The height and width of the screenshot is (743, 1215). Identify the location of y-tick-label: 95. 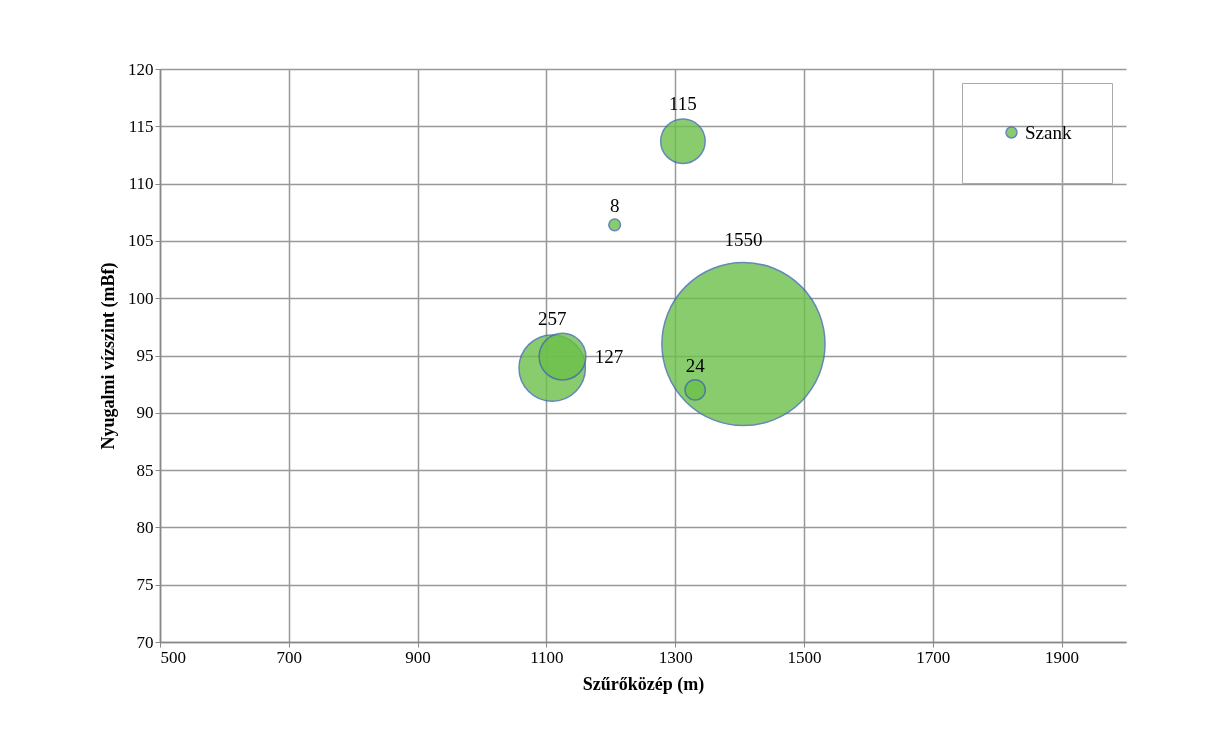
(145, 355).